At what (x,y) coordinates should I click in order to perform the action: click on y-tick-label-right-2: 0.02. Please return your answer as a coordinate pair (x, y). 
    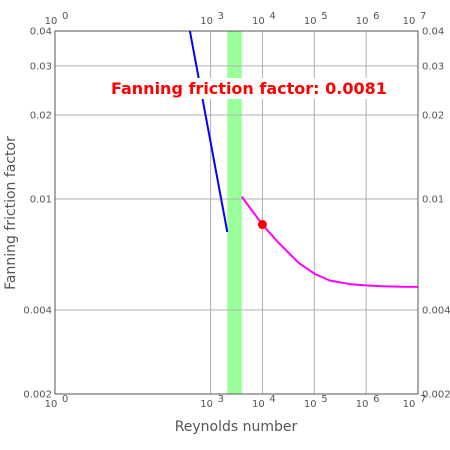
    Looking at the image, I should click on (433, 115).